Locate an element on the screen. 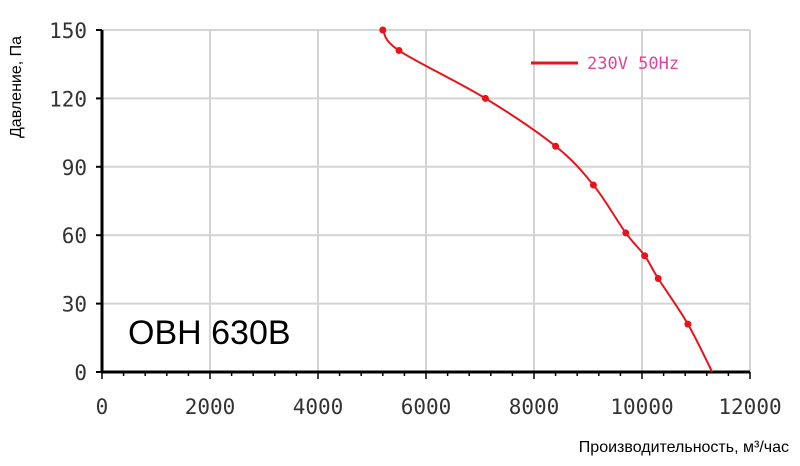 The height and width of the screenshot is (466, 800). y-tick-label: 60 is located at coordinates (74, 236).